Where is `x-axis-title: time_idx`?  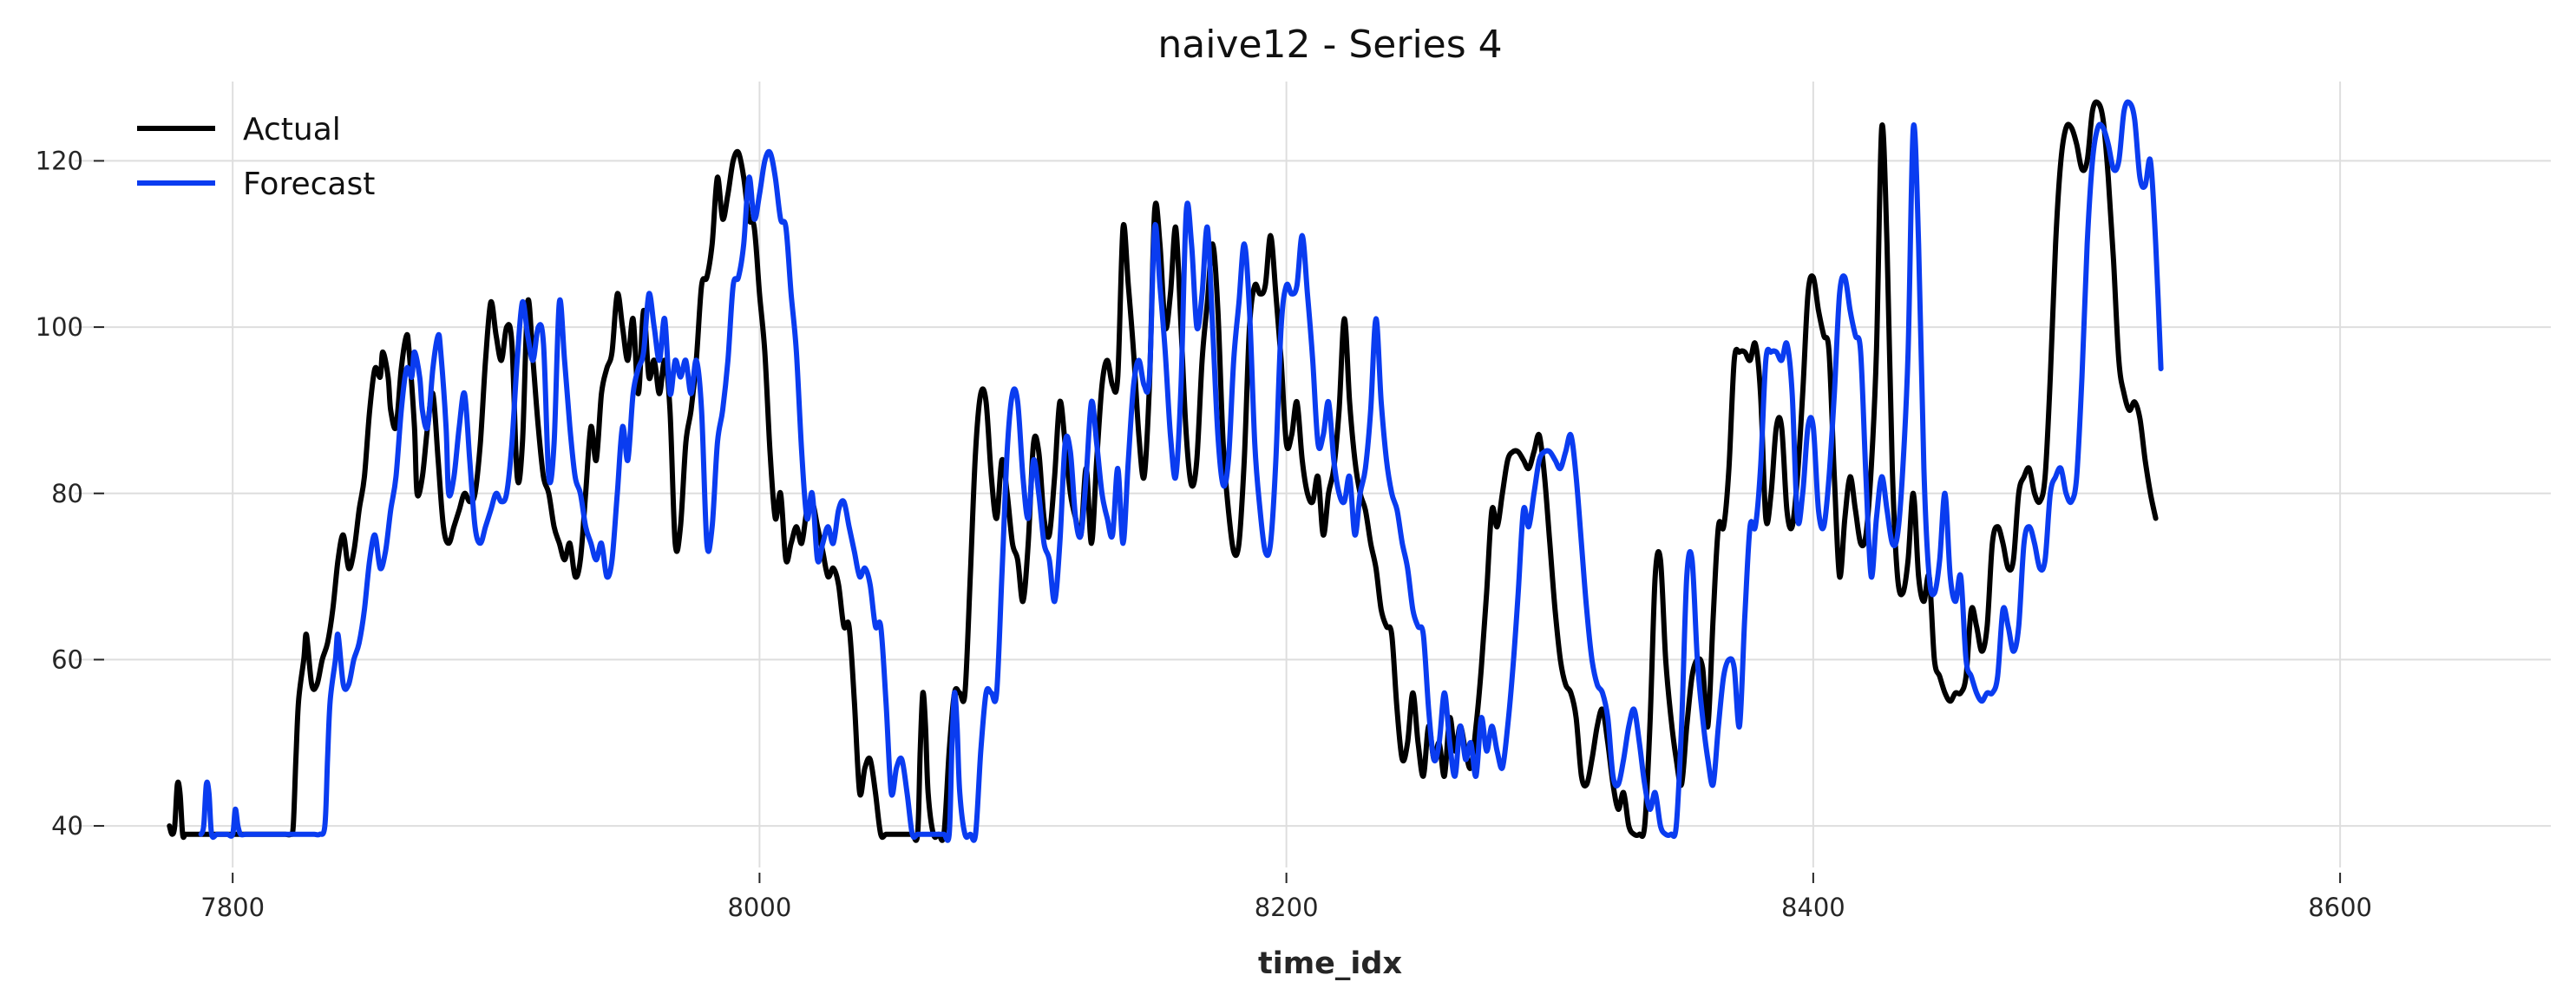
x-axis-title: time_idx is located at coordinates (1330, 963).